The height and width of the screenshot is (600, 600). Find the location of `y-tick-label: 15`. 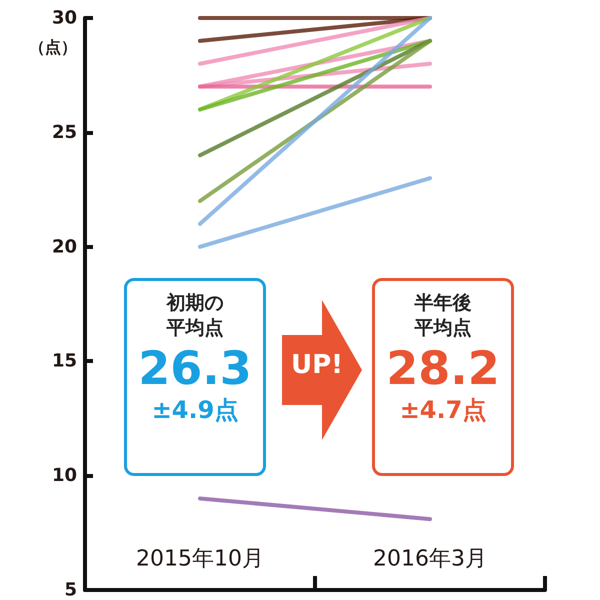

y-tick-label: 15 is located at coordinates (64, 361).